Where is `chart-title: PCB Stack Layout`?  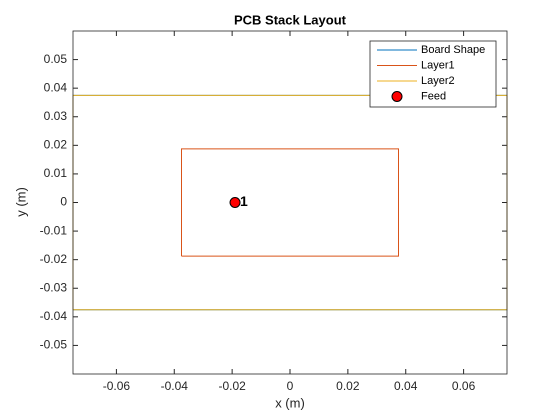
chart-title: PCB Stack Layout is located at coordinates (290, 19).